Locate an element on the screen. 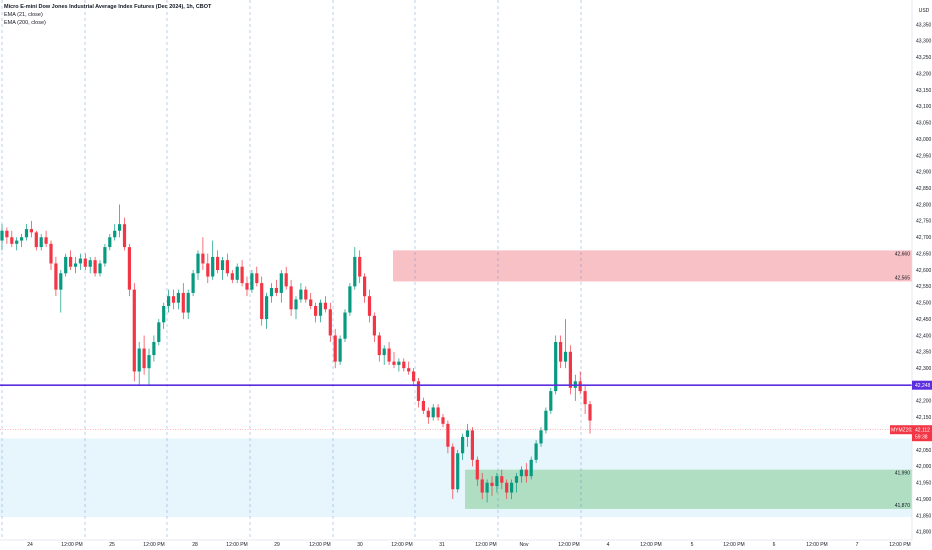  y-tick-label: 42,950 is located at coordinates (924, 156).